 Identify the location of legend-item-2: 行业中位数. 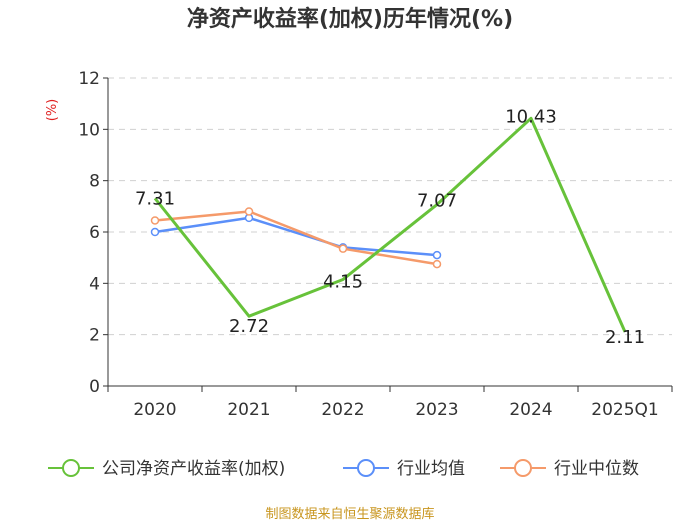
(569, 469).